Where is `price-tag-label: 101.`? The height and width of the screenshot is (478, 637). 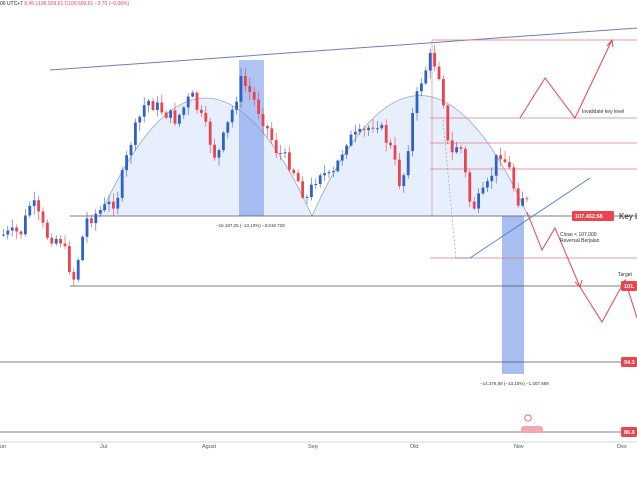
price-tag-label: 101. is located at coordinates (629, 287).